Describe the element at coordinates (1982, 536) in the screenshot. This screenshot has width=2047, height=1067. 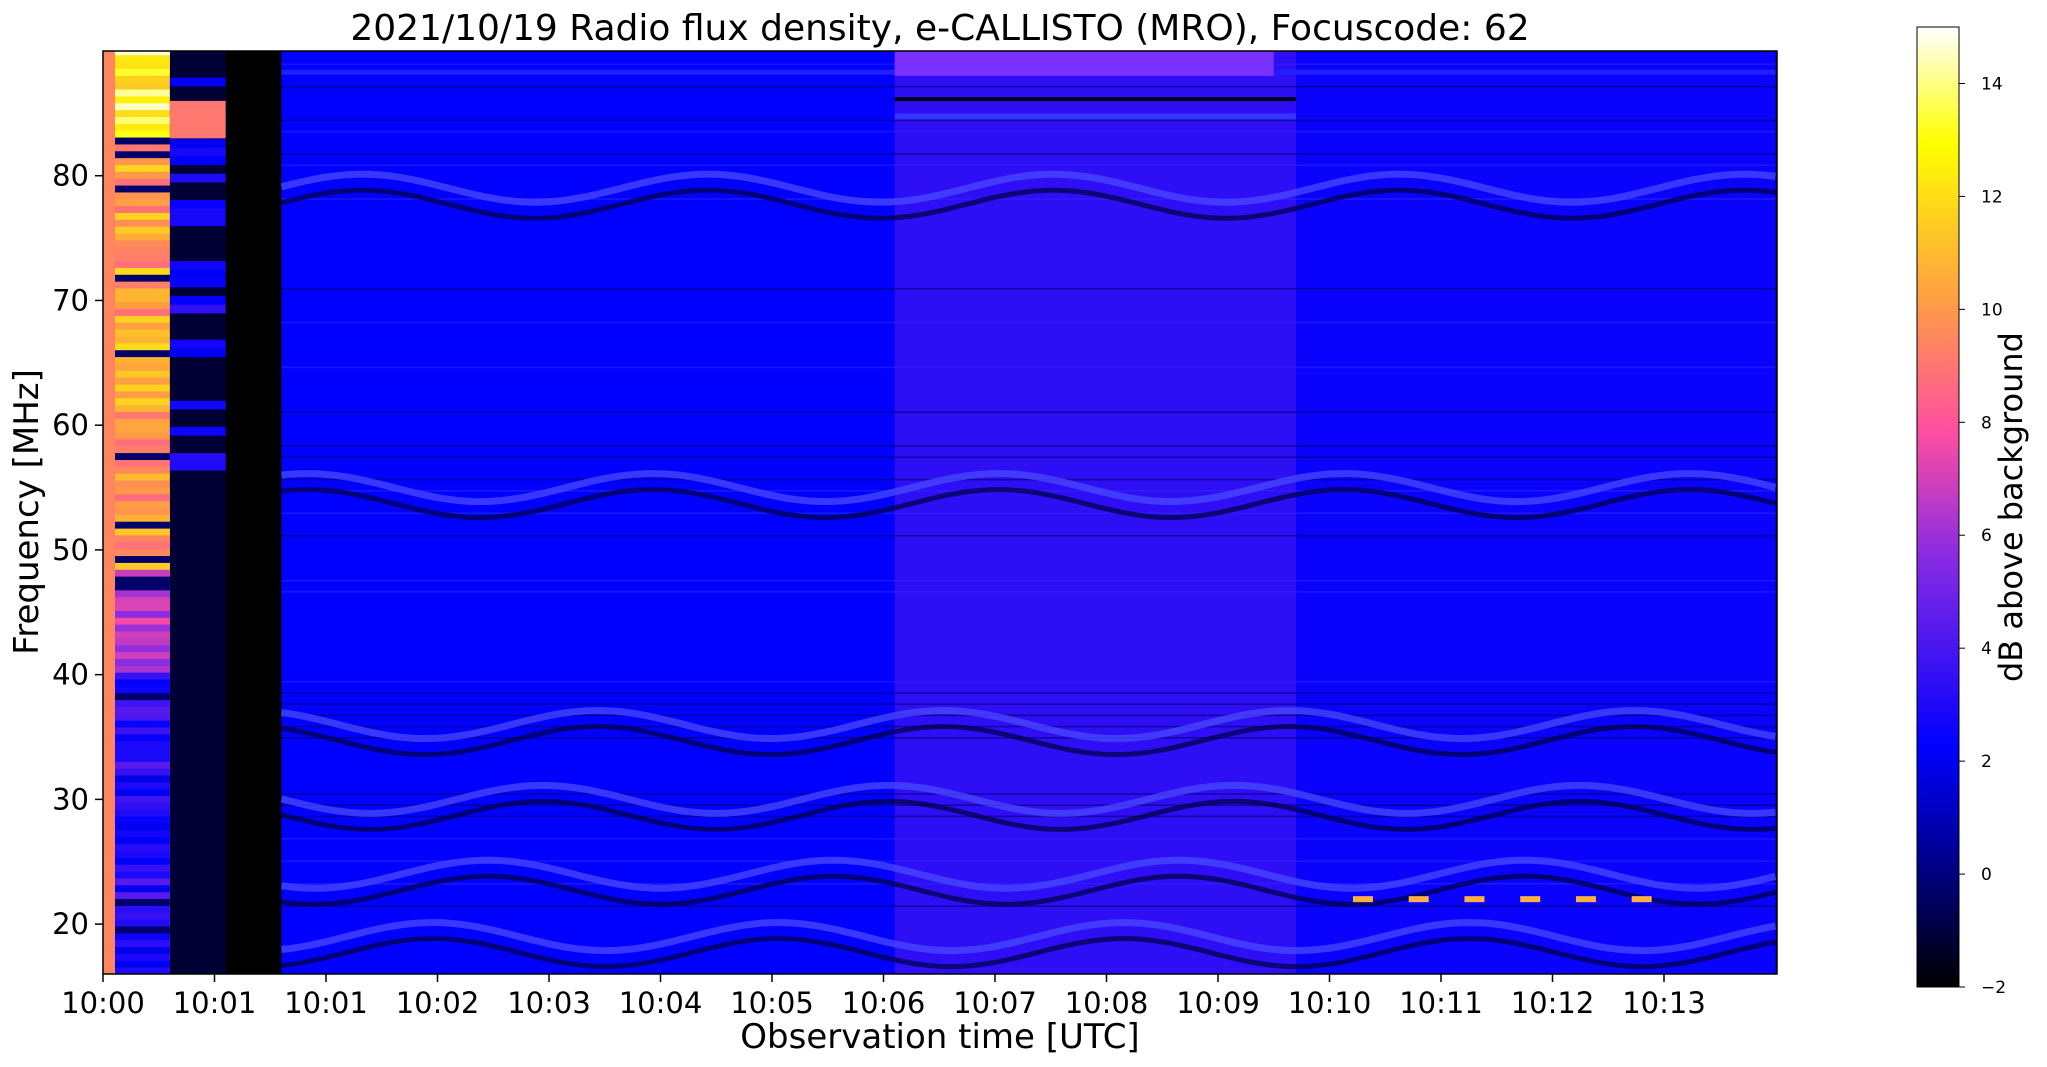
I see `colorbar-ticks: −2 0 2 4 6 8 10 12 14` at that location.